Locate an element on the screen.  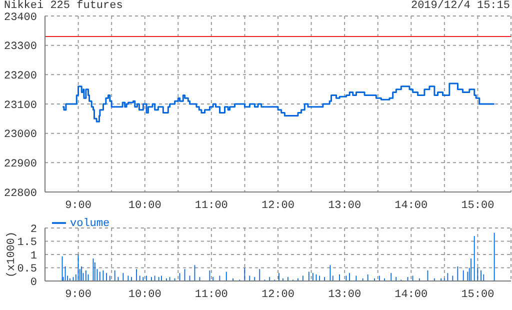
y-tick-label: 1 is located at coordinates (34, 256).